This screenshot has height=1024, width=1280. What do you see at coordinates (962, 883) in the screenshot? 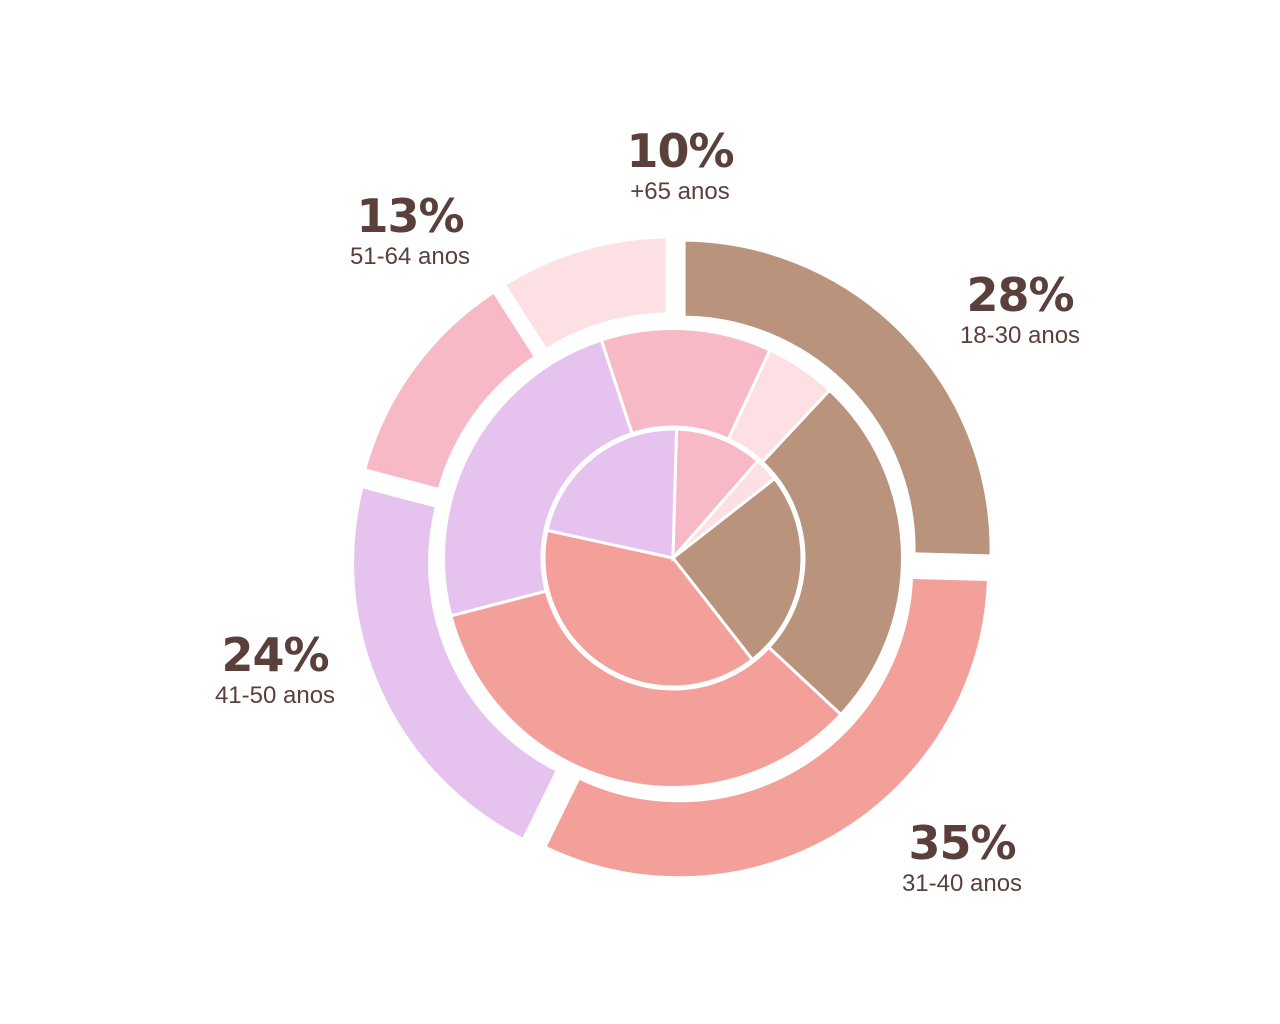
I see `slice-category-31-40: 31-40 anos` at bounding box center [962, 883].